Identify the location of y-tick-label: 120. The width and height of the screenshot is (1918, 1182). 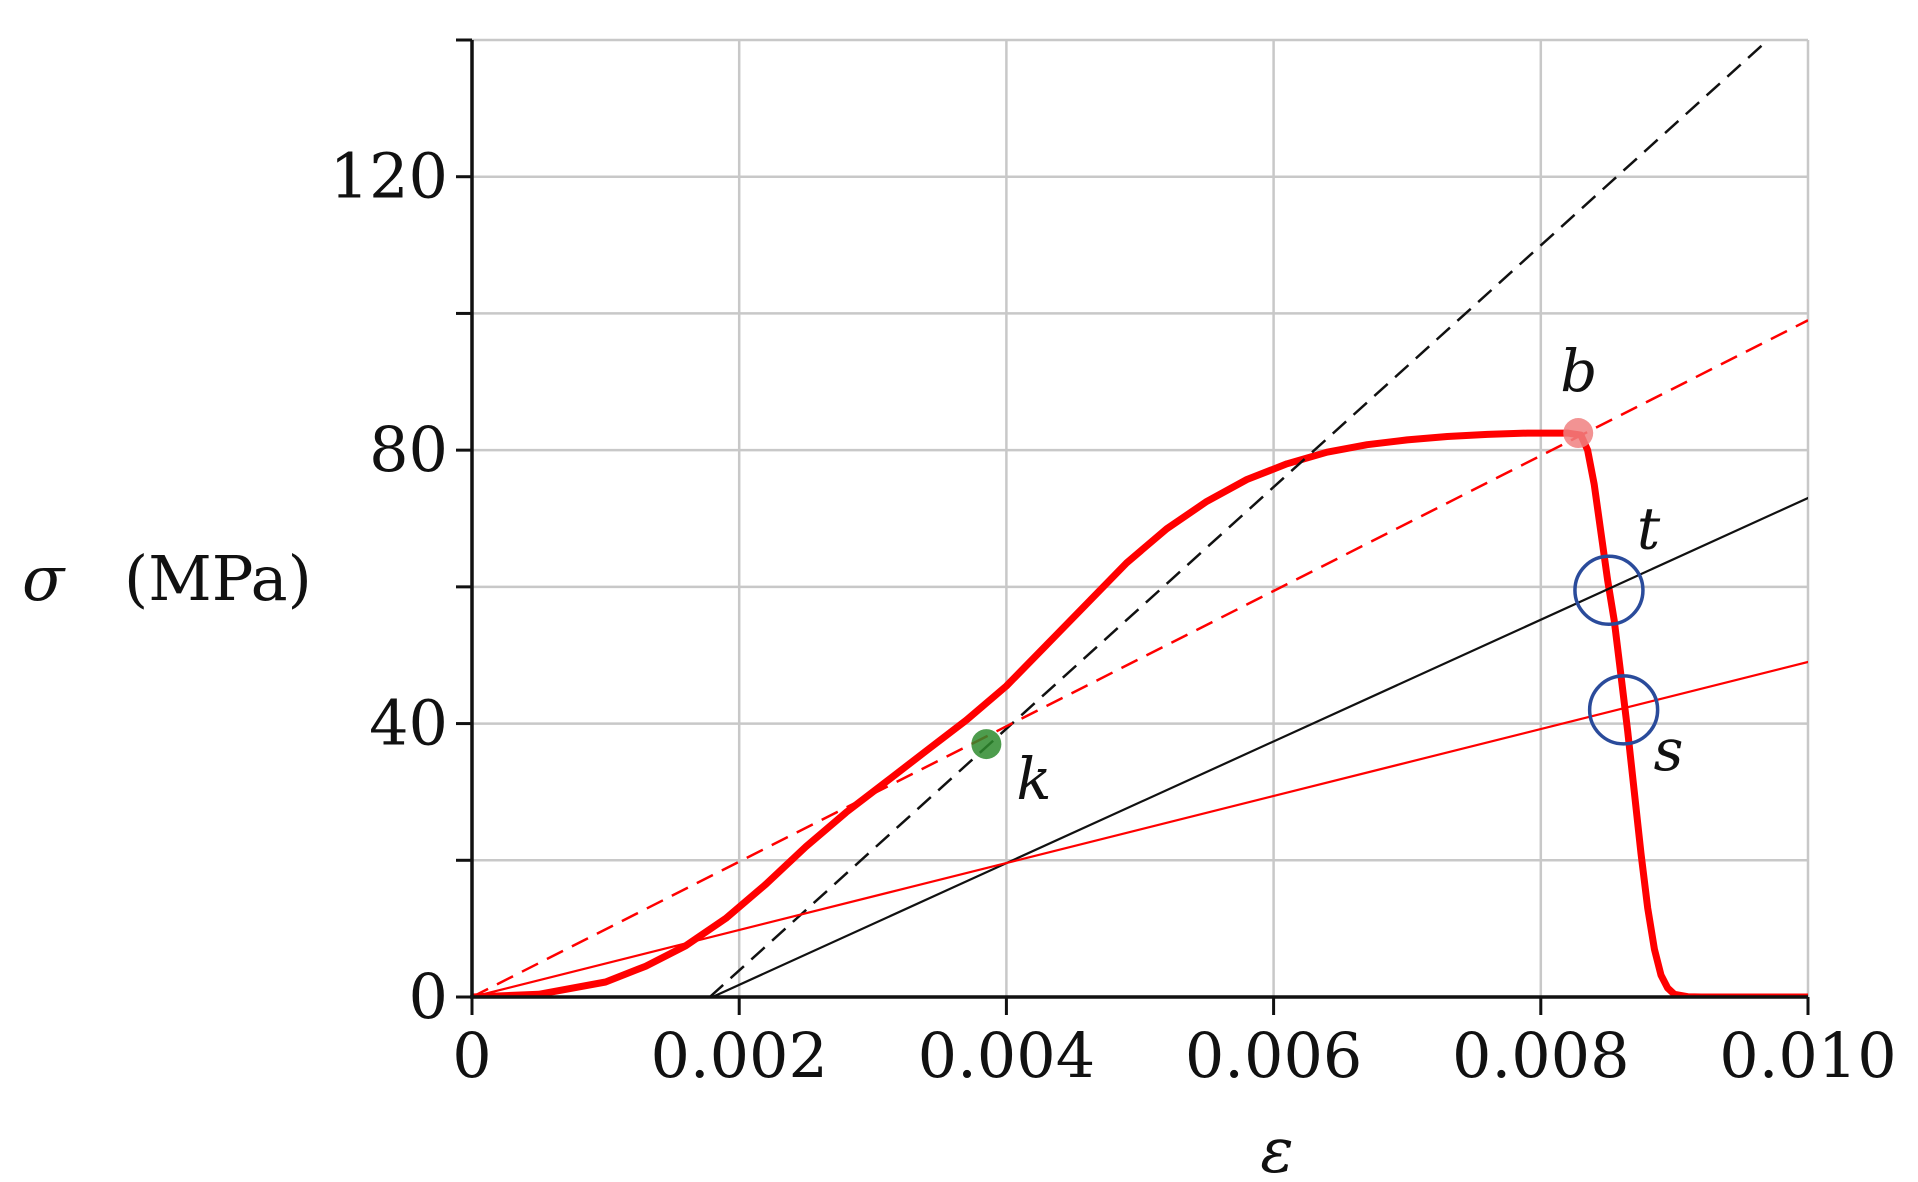
(389, 176).